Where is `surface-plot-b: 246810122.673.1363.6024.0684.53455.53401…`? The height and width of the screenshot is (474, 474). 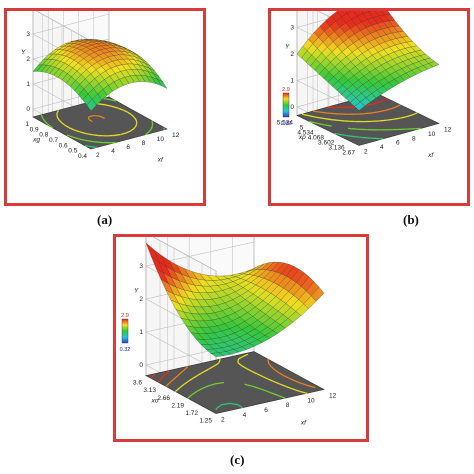
surface-plot-b: 246810122.673.1363.6024.0684.53455.53401… is located at coordinates (364, 85).